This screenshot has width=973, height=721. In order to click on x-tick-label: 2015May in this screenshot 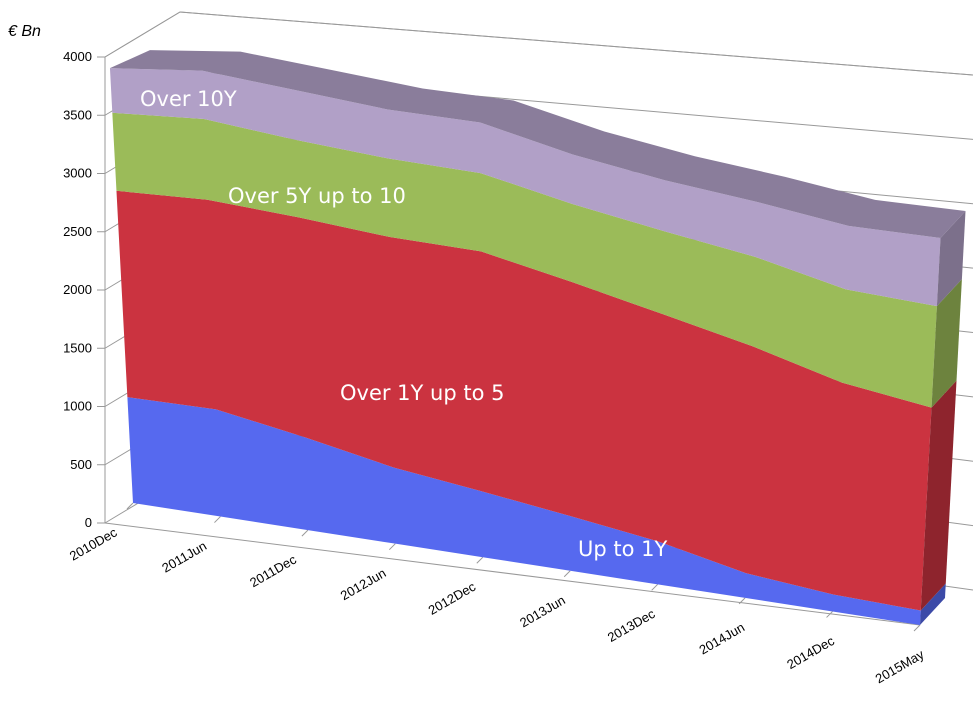, I will do `click(900, 666)`.